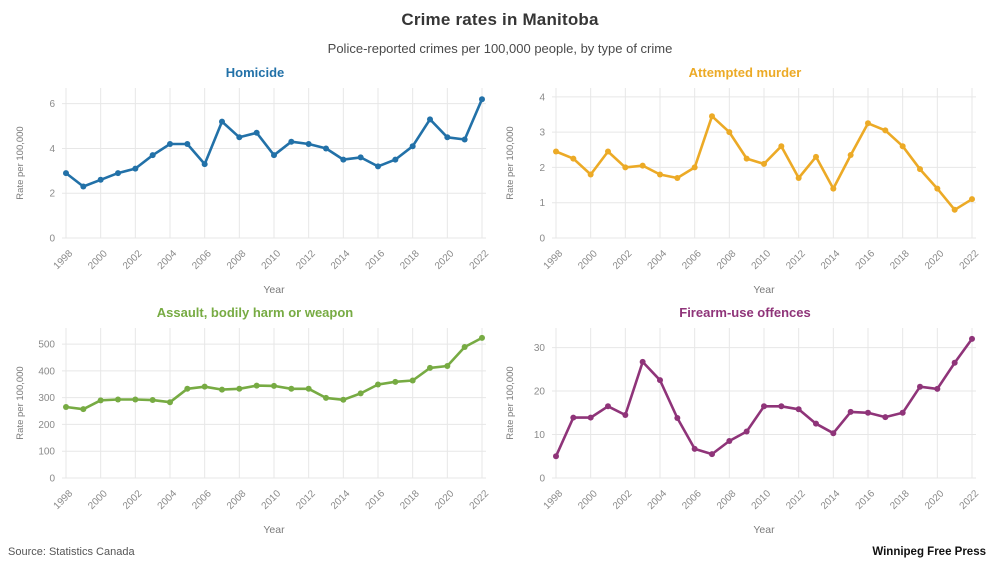  What do you see at coordinates (500, 19) in the screenshot?
I see `page-title: Crime rates in Manitoba` at bounding box center [500, 19].